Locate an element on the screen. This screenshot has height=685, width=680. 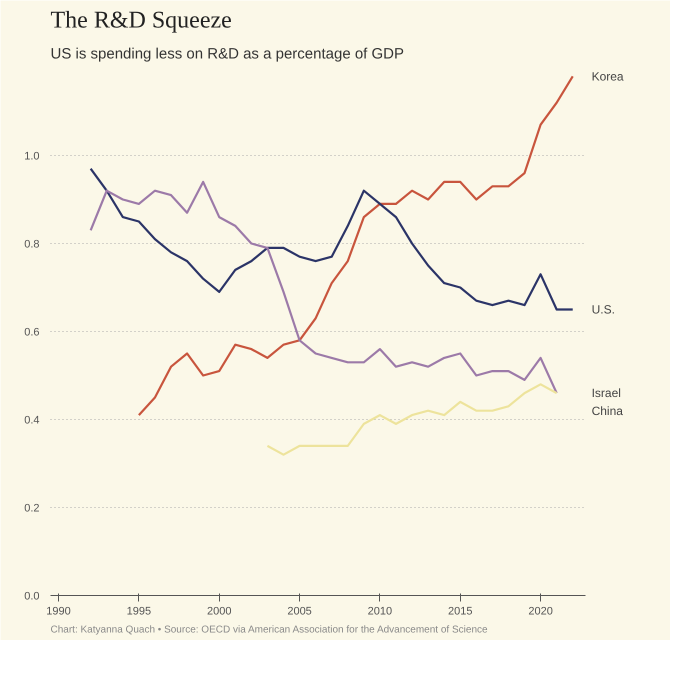
x-tick-label: 2005 is located at coordinates (299, 612).